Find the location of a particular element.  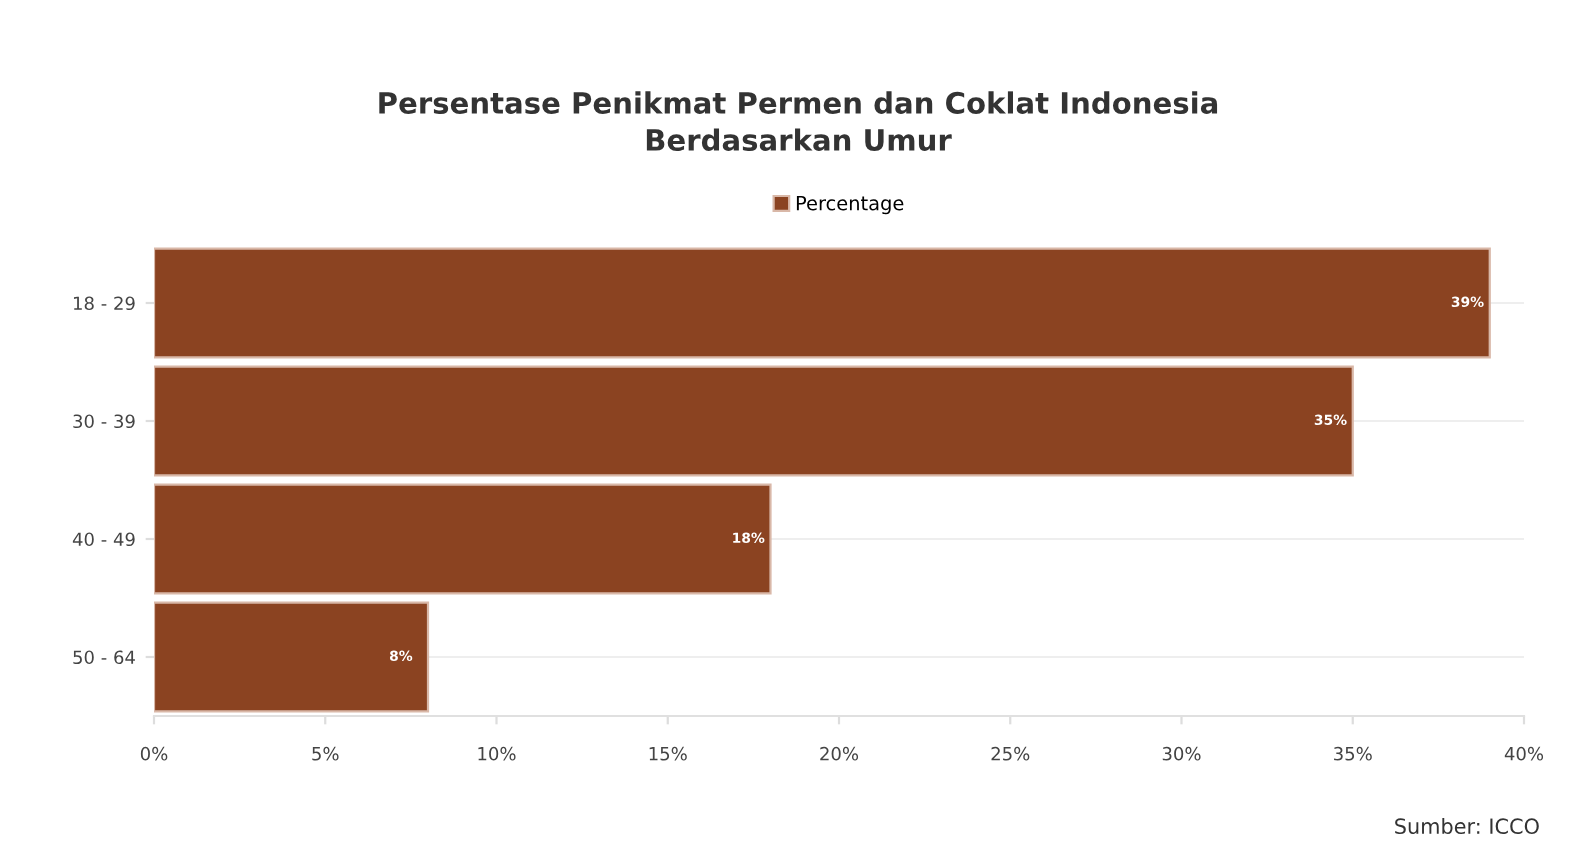

y-tick-label: 50 - 64 is located at coordinates (104, 657).